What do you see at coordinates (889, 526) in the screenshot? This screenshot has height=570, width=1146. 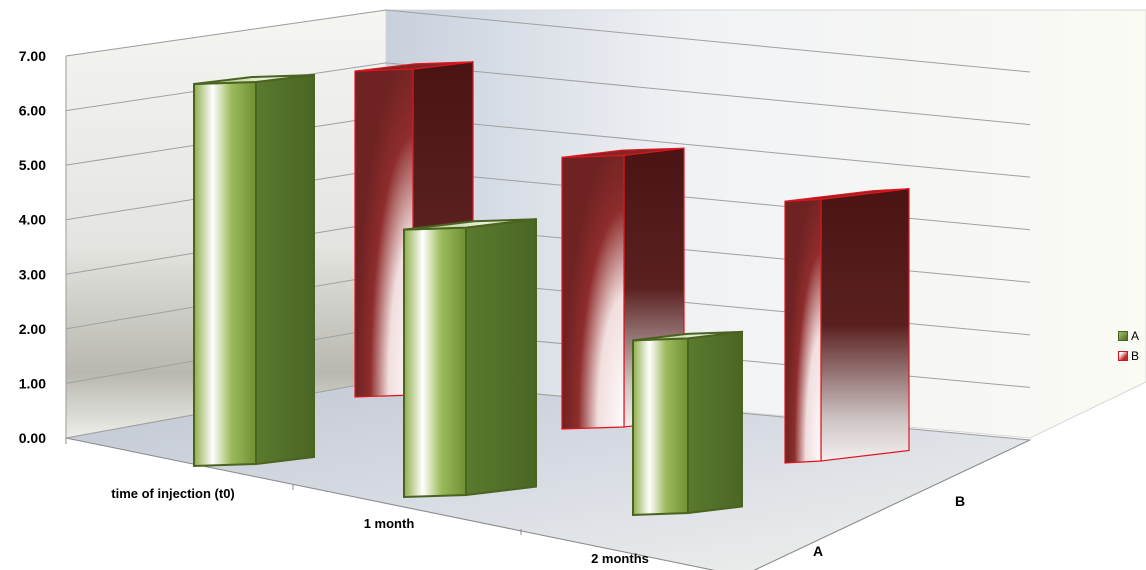 I see `depth-axis-ticks: AB` at bounding box center [889, 526].